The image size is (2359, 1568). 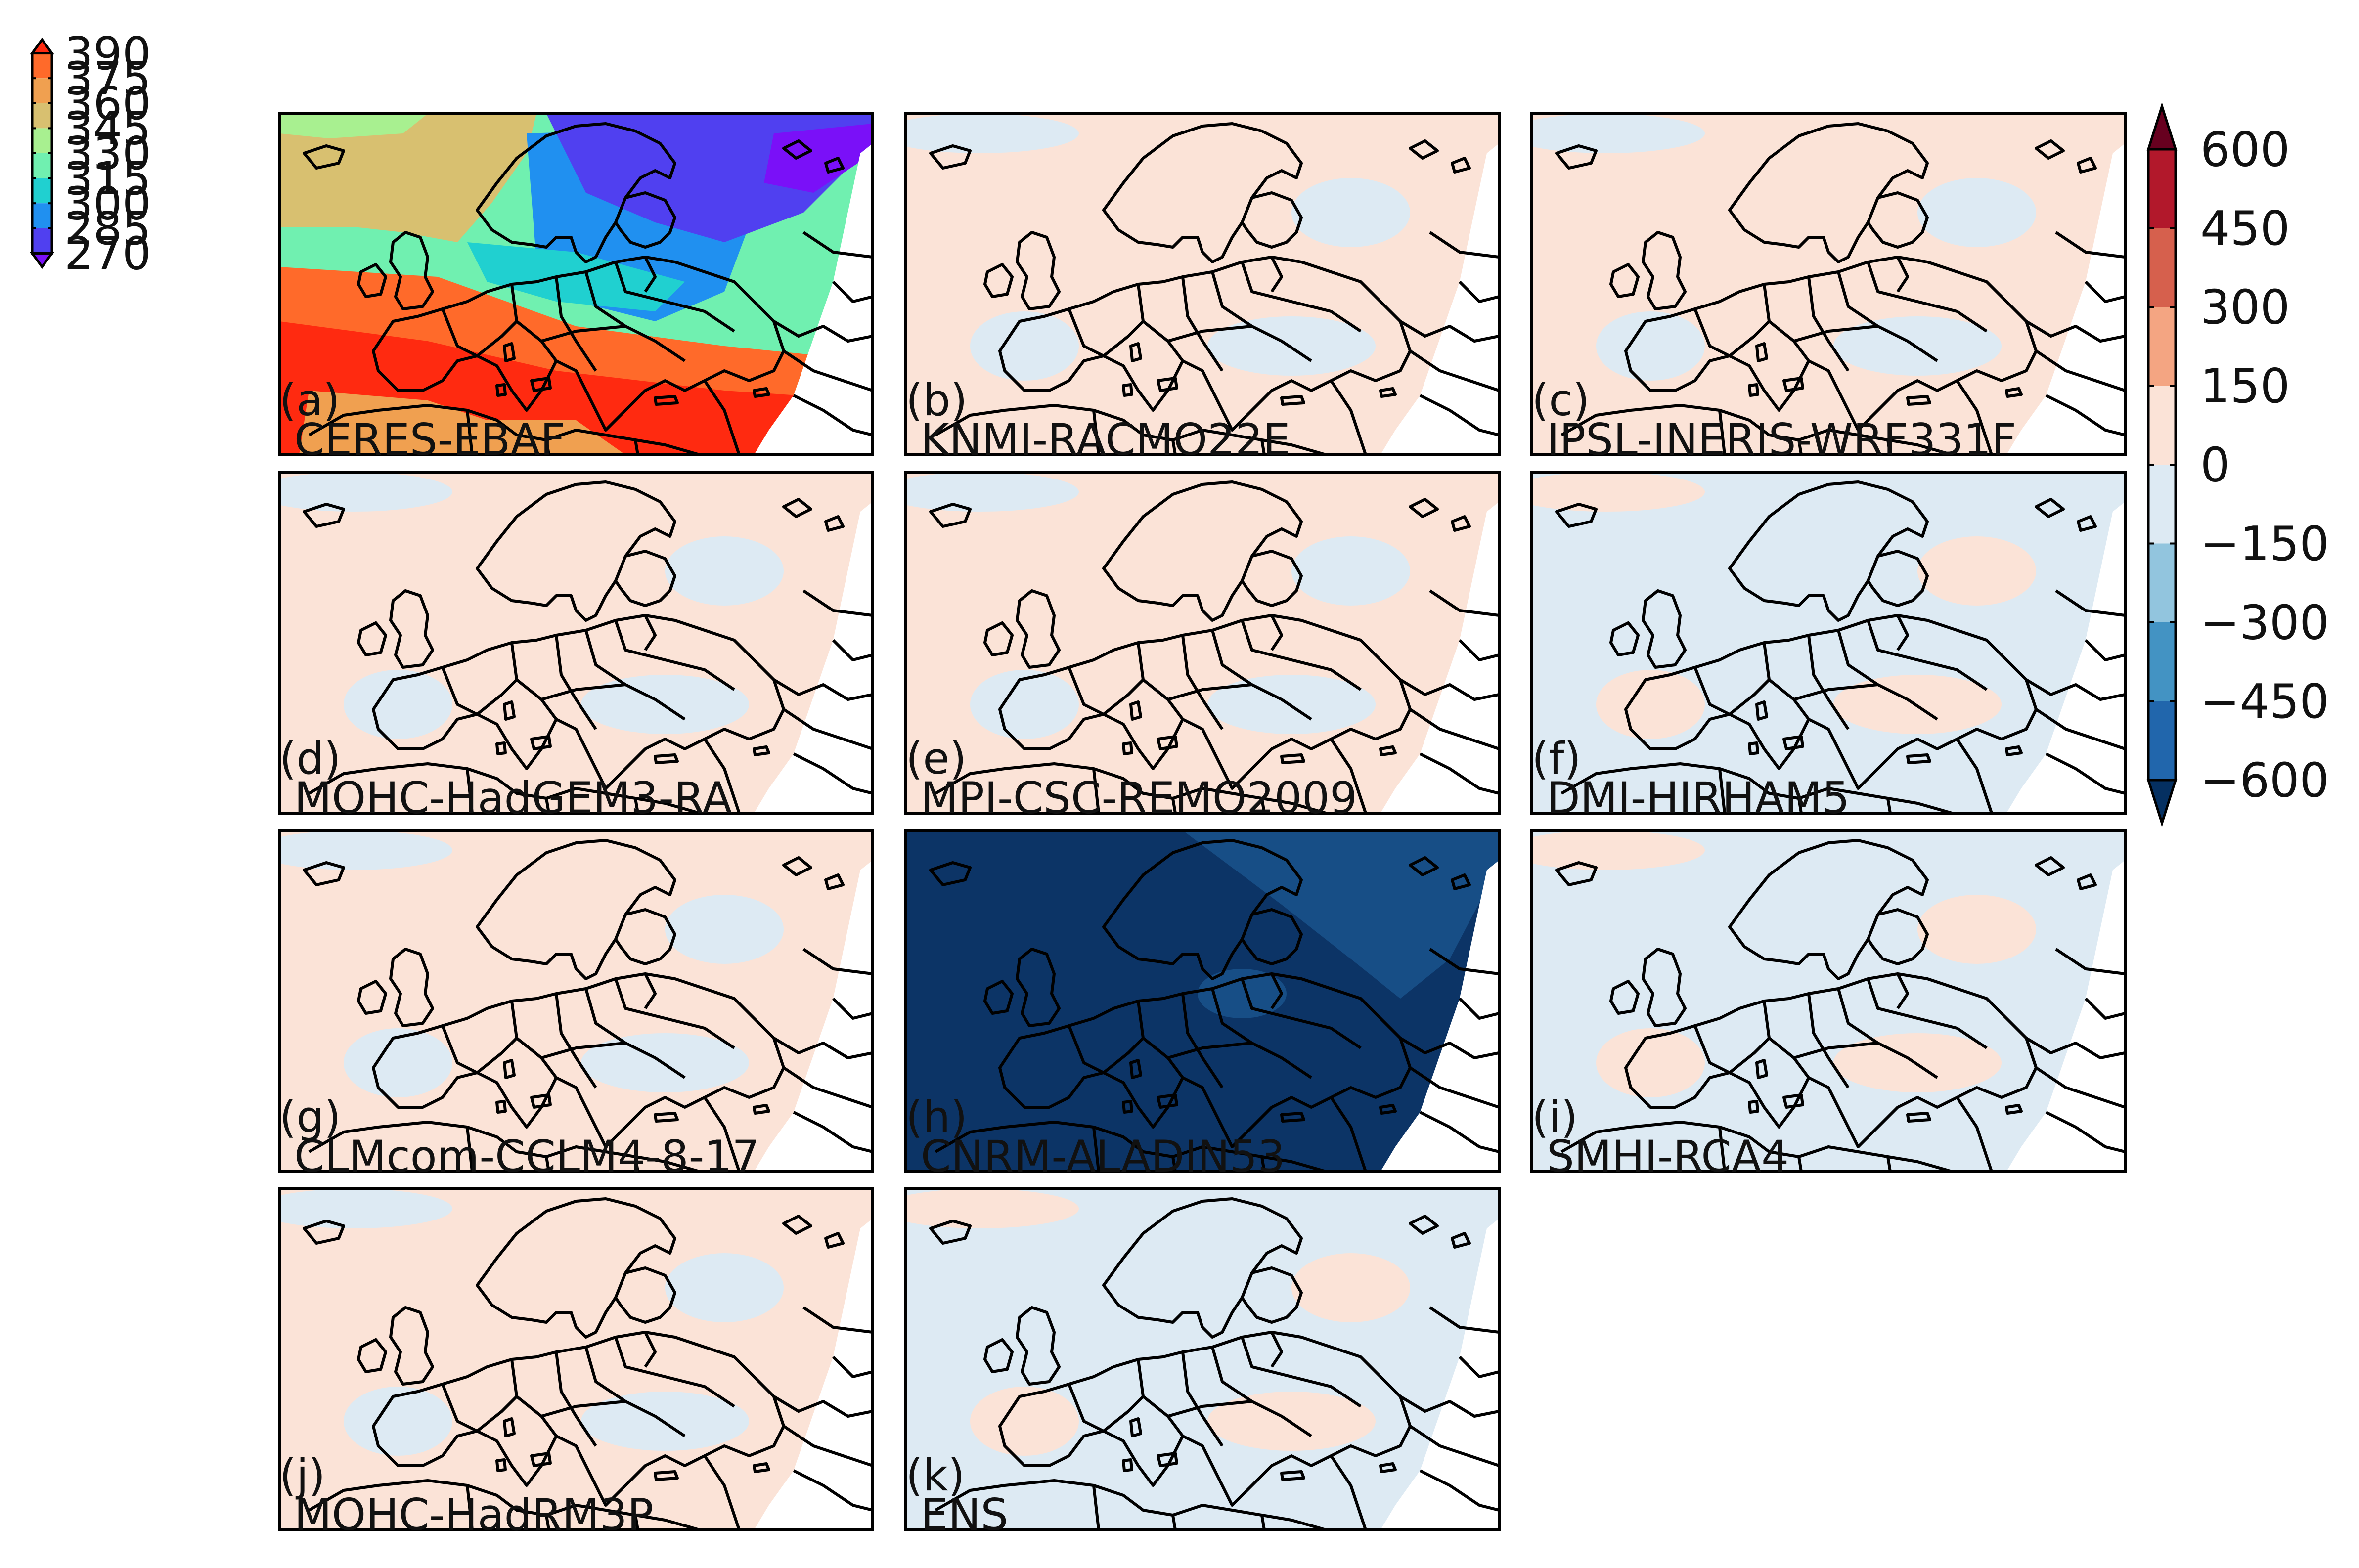 What do you see at coordinates (1668, 1157) in the screenshot?
I see `panel-title-i: SMHI-RCA4` at bounding box center [1668, 1157].